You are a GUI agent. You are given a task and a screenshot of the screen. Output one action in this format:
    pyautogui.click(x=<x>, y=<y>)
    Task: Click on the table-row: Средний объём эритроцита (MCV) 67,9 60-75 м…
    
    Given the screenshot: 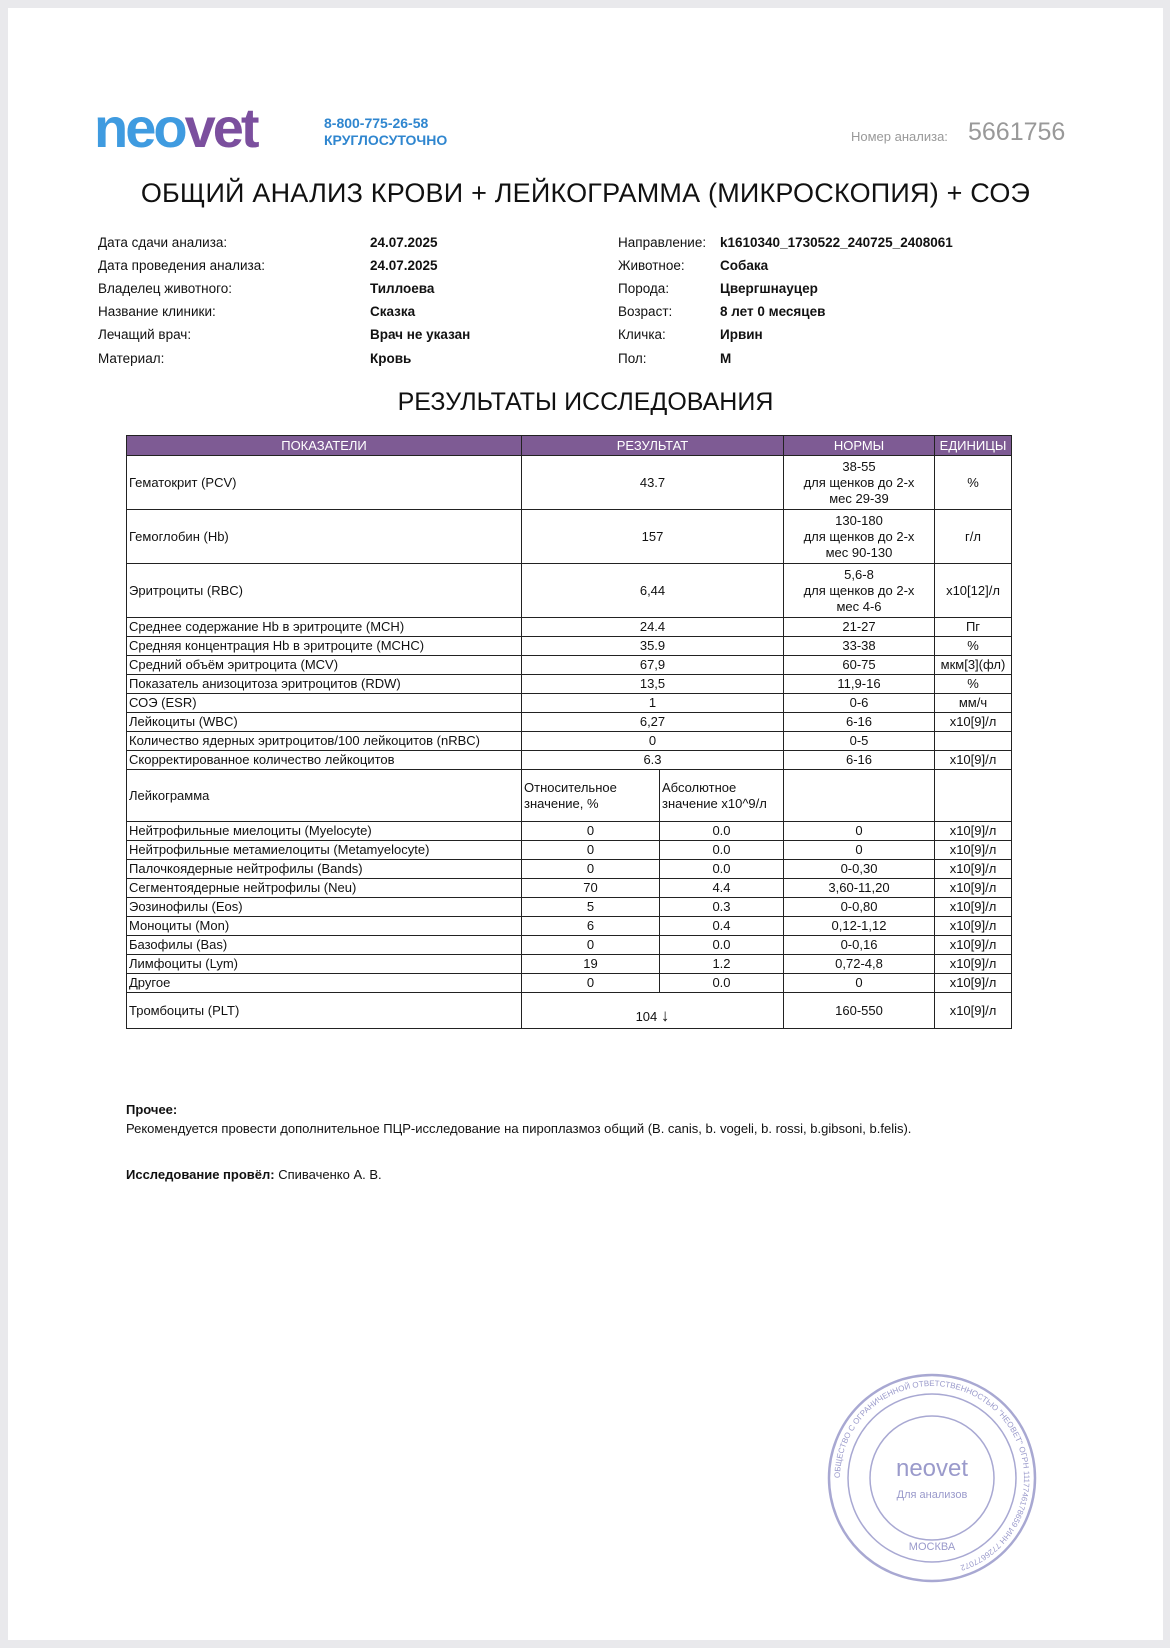 What is the action you would take?
    pyautogui.click(x=569, y=665)
    